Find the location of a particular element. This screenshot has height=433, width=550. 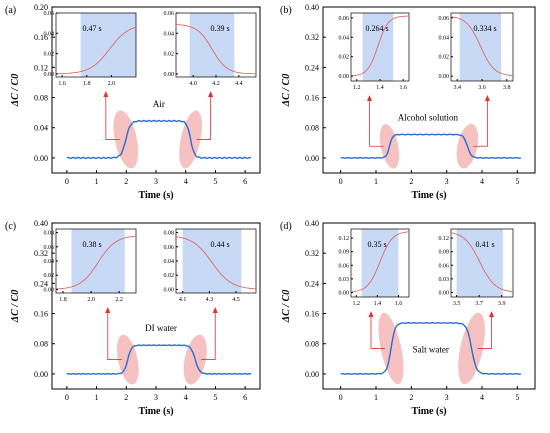

x-tick-label: 4 is located at coordinates (482, 397).